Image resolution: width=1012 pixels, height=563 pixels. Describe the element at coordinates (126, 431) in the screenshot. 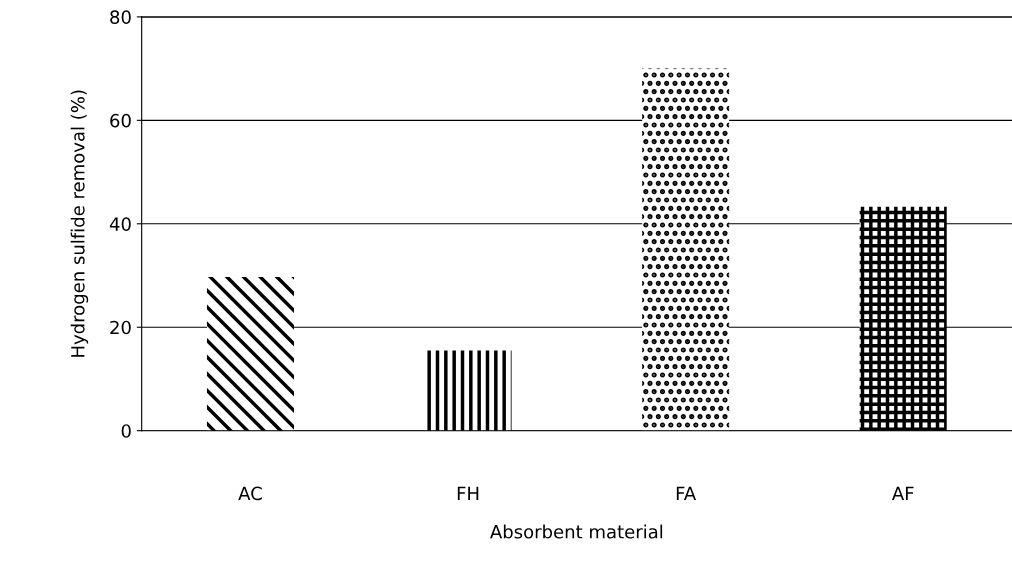

I see `y-tick-label: 0` at that location.